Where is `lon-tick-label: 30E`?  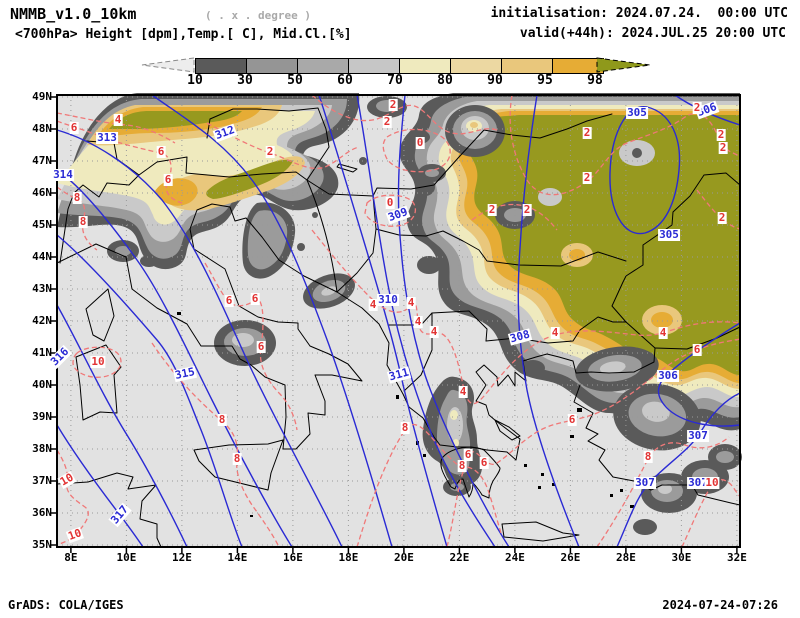 lon-tick-label: 30E is located at coordinates (681, 557).